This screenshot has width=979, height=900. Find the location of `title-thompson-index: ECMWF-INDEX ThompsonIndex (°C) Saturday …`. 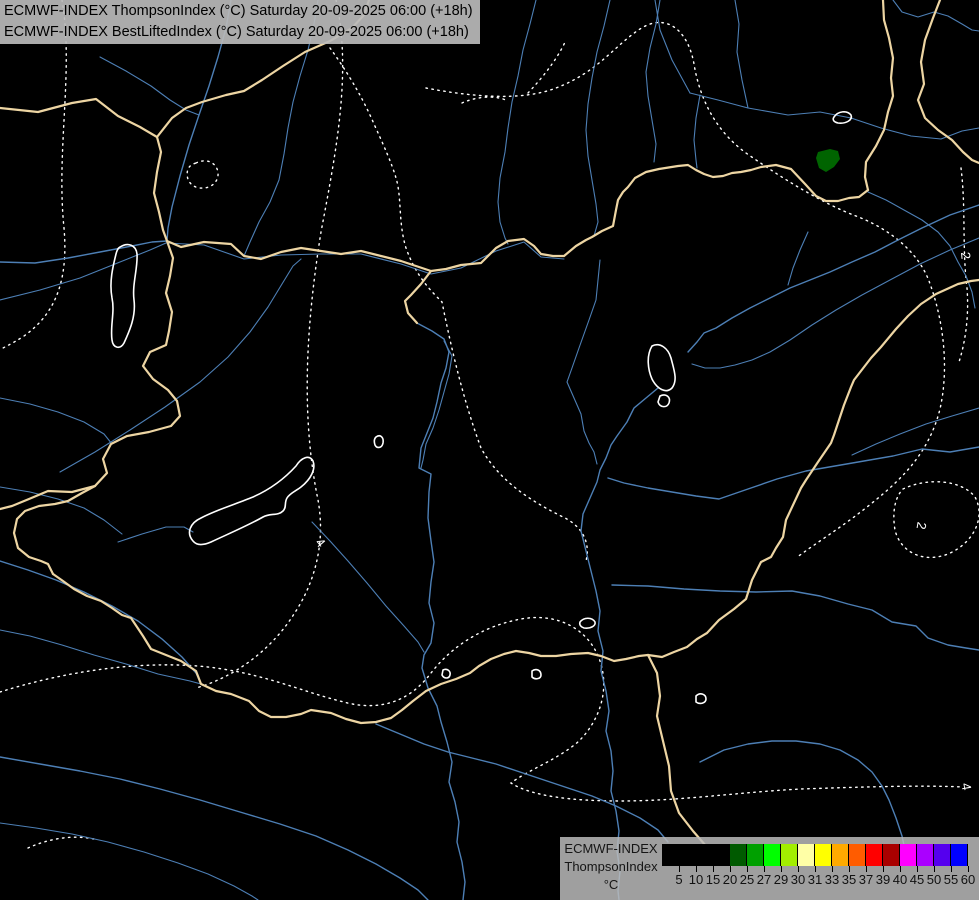

title-thompson-index: ECMWF-INDEX ThompsonIndex (°C) Saturday … is located at coordinates (238, 11).